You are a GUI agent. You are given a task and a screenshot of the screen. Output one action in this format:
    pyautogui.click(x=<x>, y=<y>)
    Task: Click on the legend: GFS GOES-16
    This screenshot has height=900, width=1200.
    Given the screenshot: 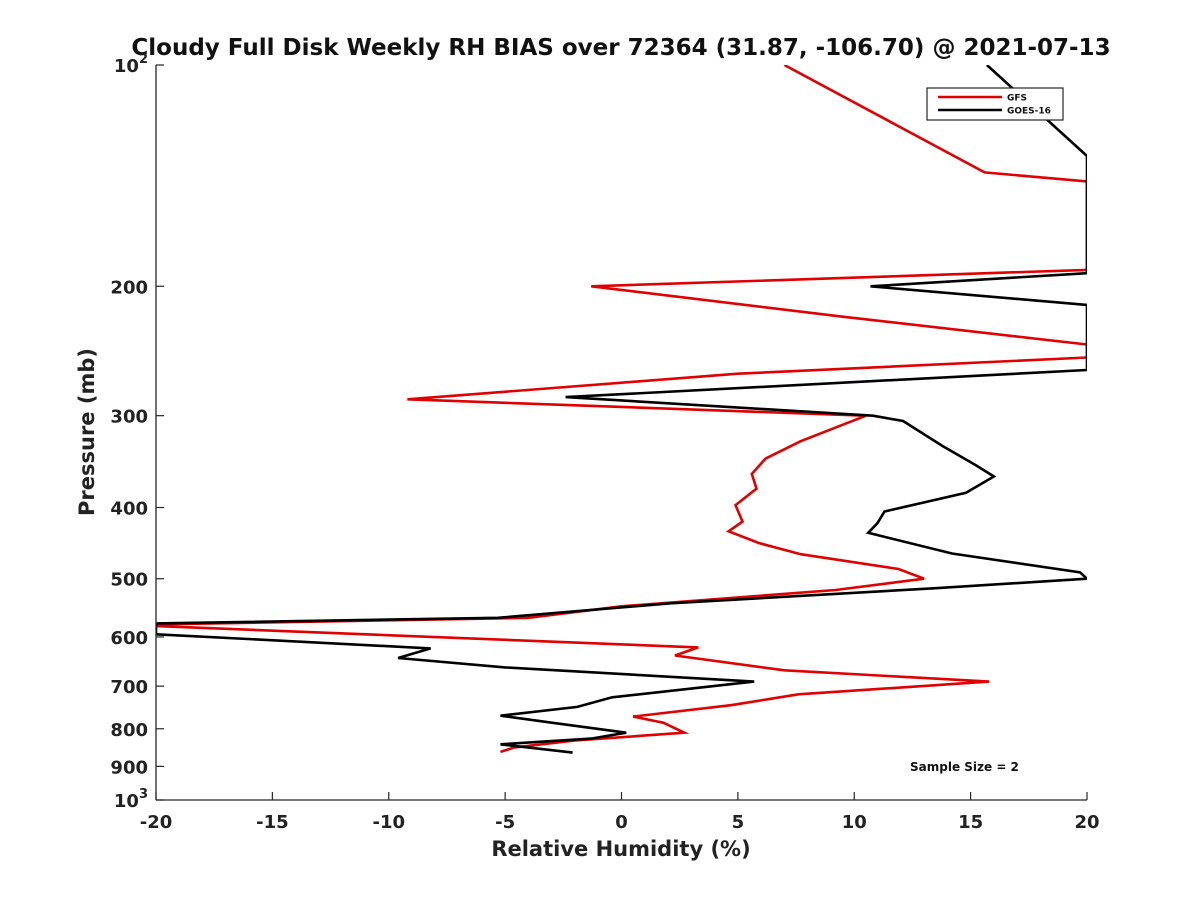 What is the action you would take?
    pyautogui.click(x=995, y=104)
    